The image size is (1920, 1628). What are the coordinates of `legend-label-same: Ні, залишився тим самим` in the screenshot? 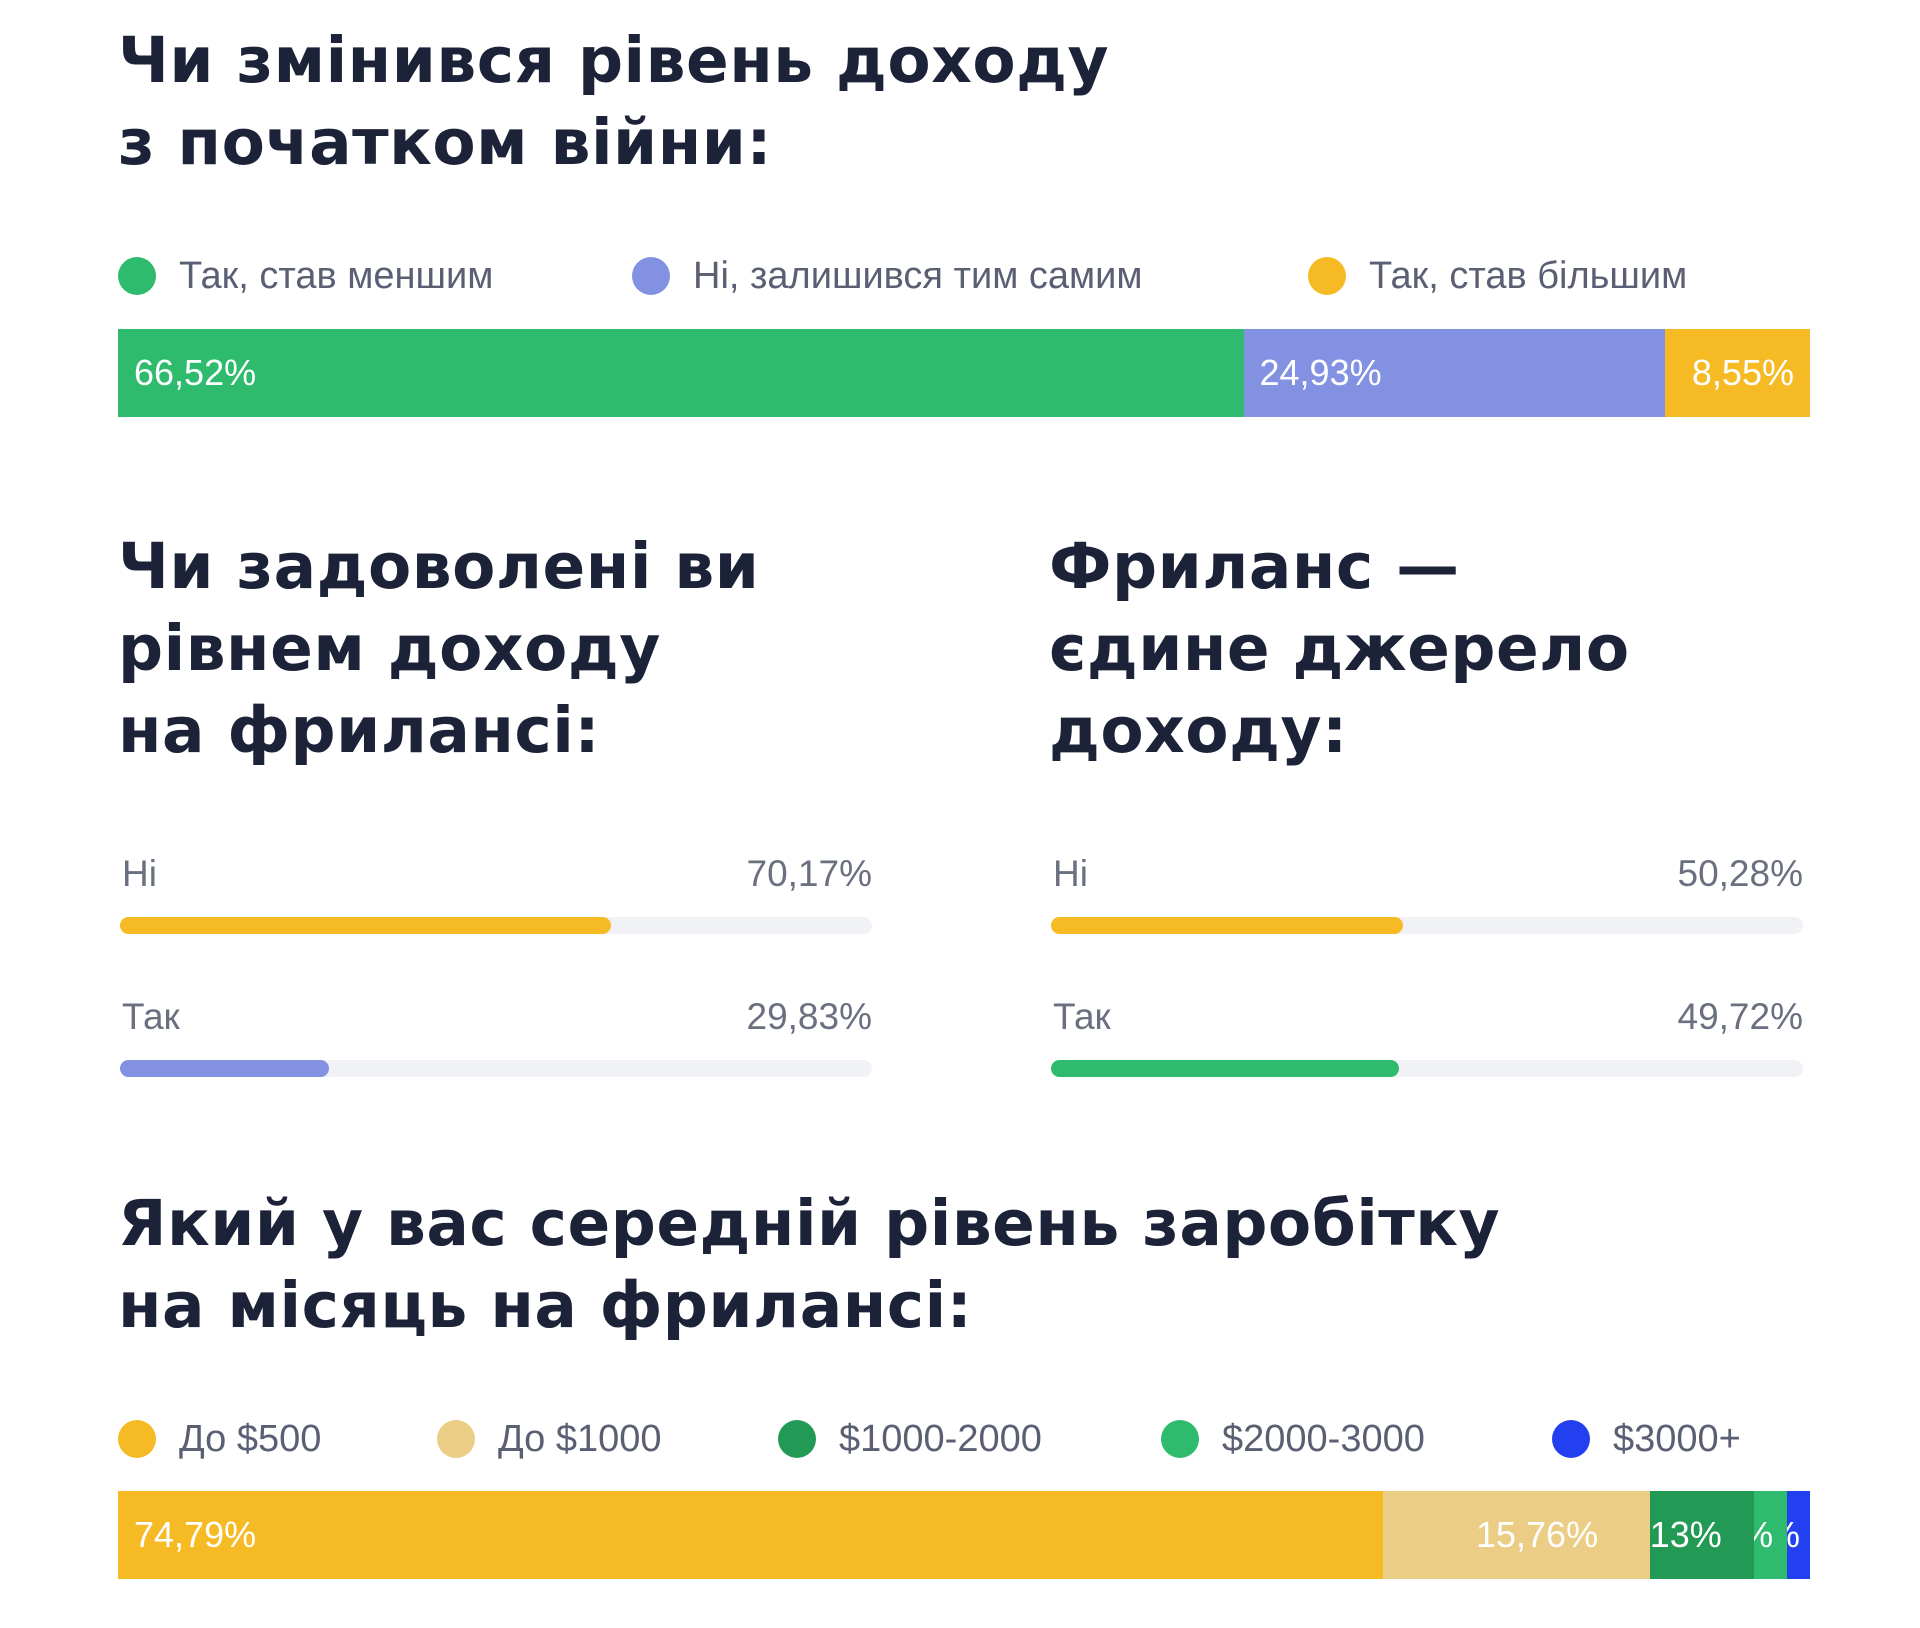 It's located at (918, 275).